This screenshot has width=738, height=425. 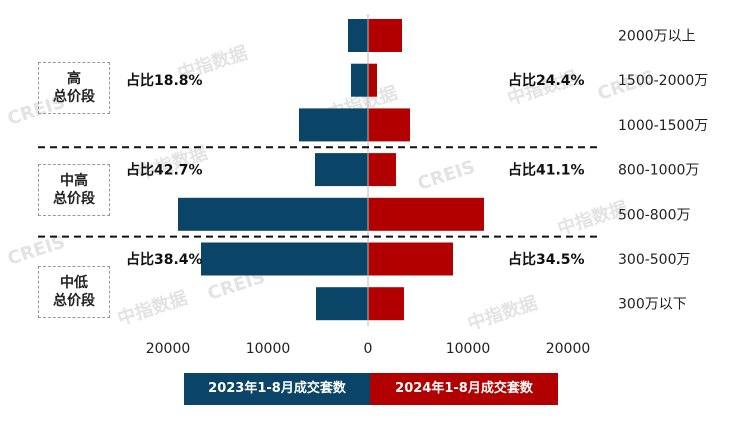 What do you see at coordinates (164, 170) in the screenshot?
I see `share-label-2023: 占比42.7%` at bounding box center [164, 170].